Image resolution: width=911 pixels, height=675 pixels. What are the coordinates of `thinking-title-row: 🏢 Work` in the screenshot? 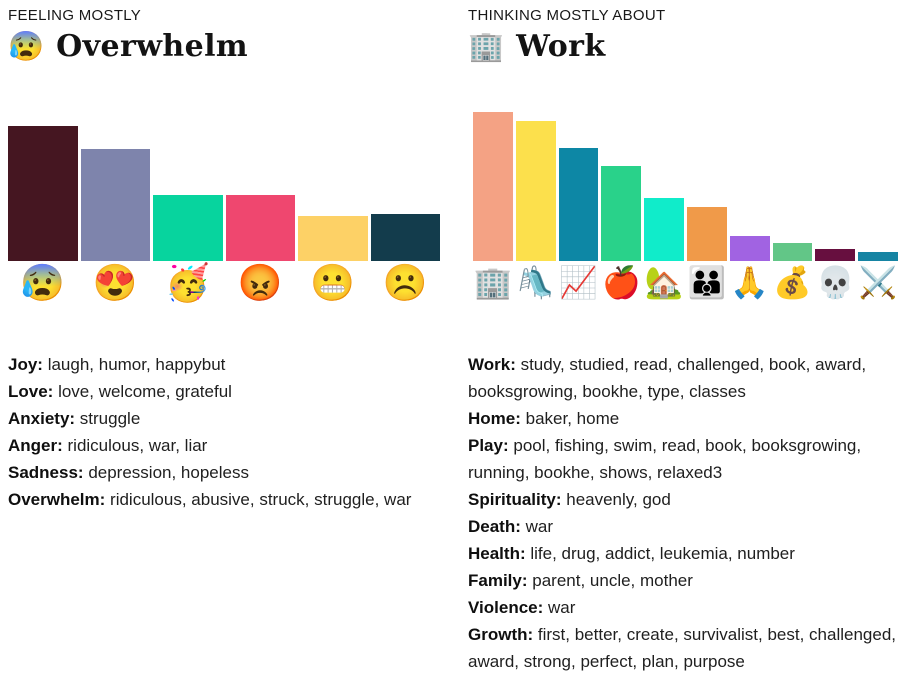 It's located at (537, 47).